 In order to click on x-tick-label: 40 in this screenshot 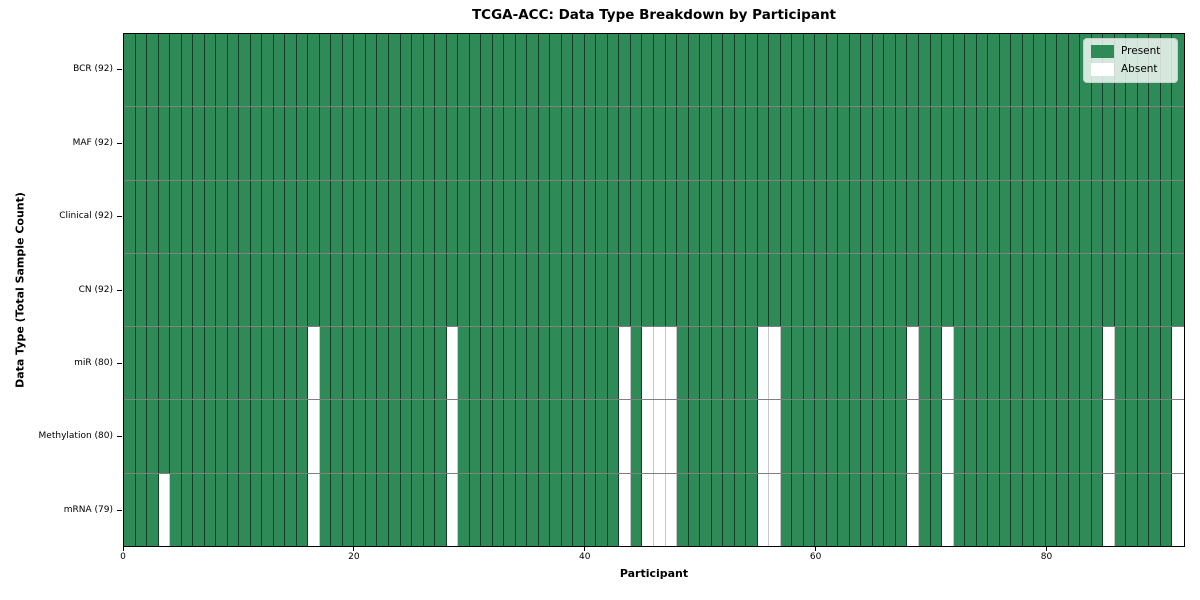, I will do `click(585, 557)`.